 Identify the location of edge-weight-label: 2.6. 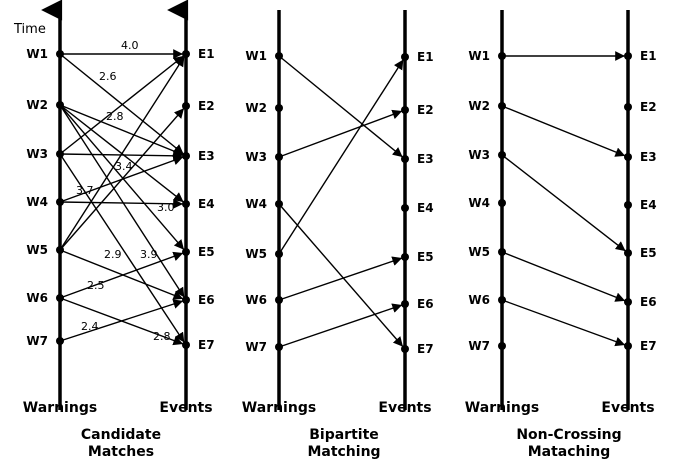
(108, 76).